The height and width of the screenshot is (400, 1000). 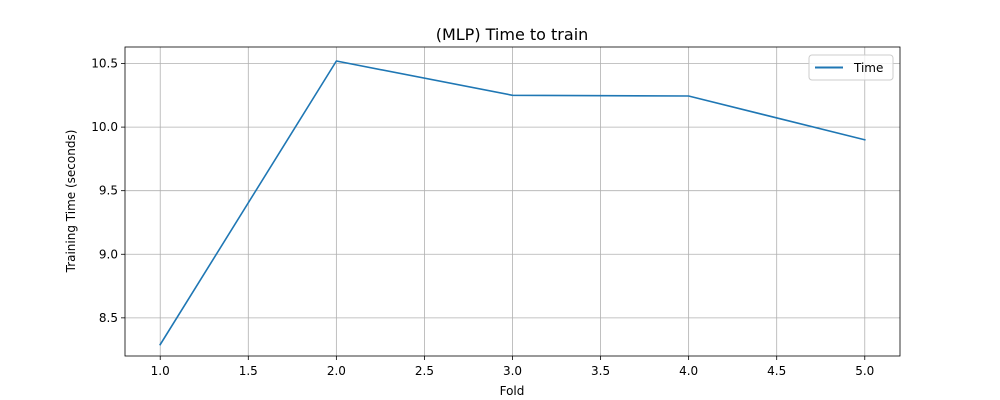 I want to click on y-tick-label: 10.0, so click(x=104, y=127).